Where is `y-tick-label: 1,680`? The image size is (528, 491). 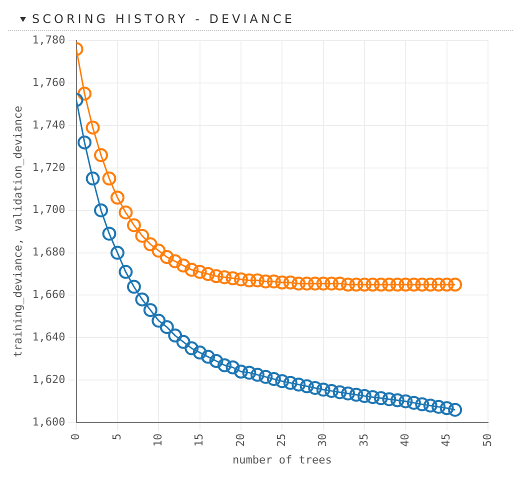 y-tick-label: 1,680 is located at coordinates (49, 252).